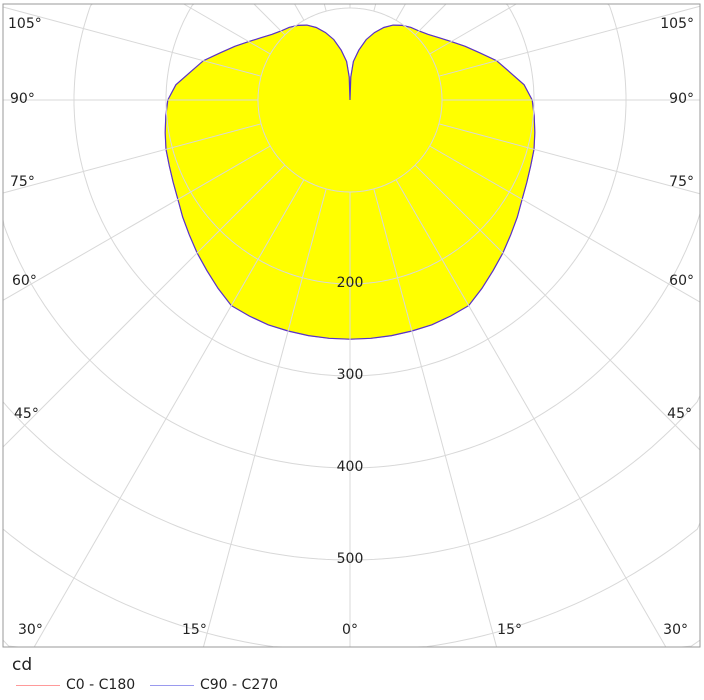 This screenshot has height=700, width=704. What do you see at coordinates (239, 685) in the screenshot?
I see `legend-label: C90 - C270` at bounding box center [239, 685].